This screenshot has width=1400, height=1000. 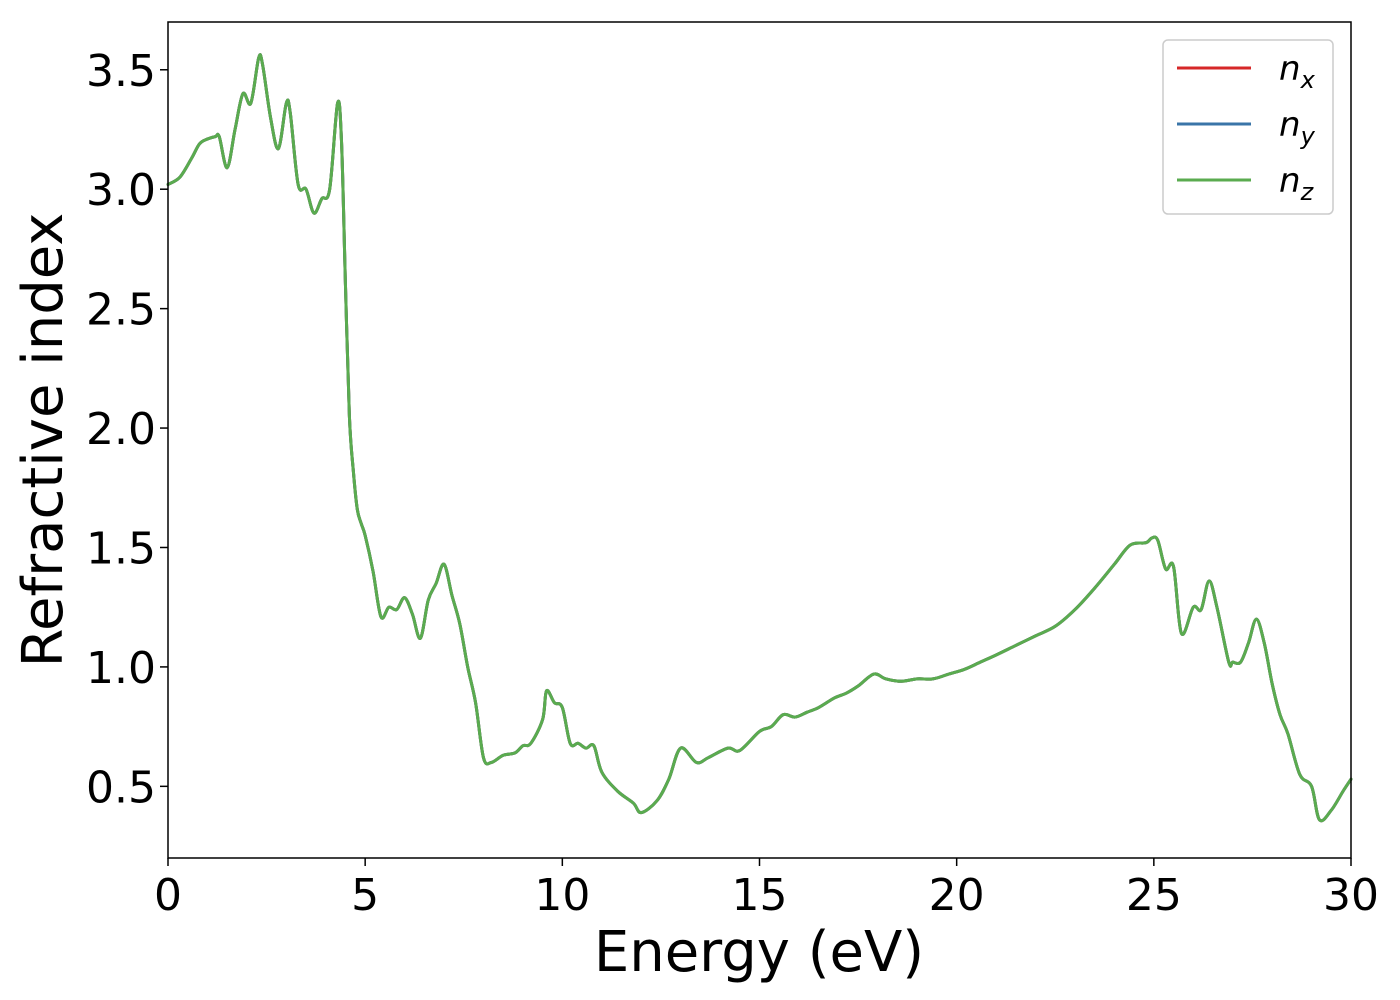 What do you see at coordinates (1154, 895) in the screenshot?
I see `x-tick-label: 25` at bounding box center [1154, 895].